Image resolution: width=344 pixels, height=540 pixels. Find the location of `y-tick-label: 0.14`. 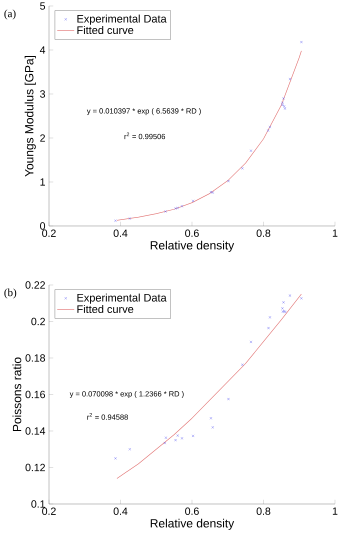

y-tick-label: 0.14 is located at coordinates (36, 431).